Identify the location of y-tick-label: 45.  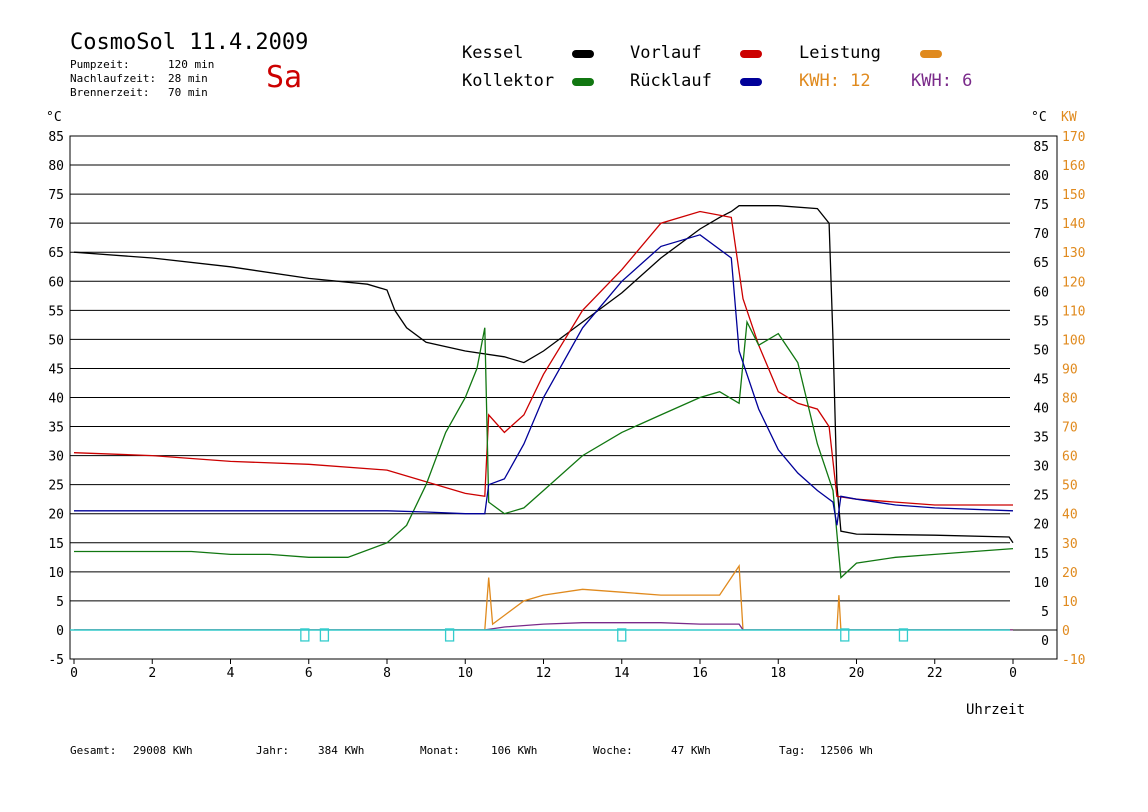
(56, 369).